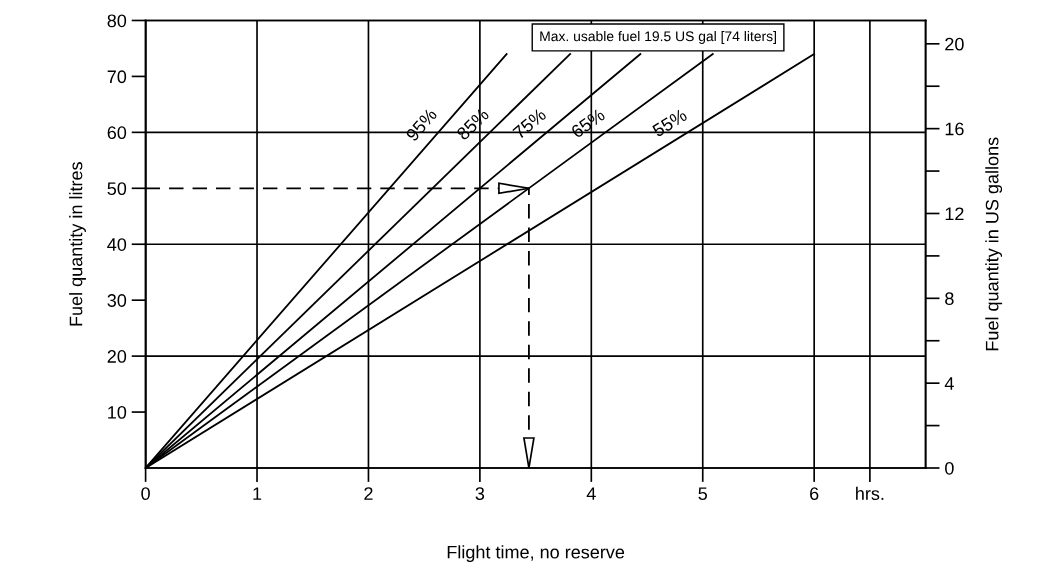  Describe the element at coordinates (658, 37) in the screenshot. I see `annotation: Max. usable fuel 19.5 US gal [74 liters]` at that location.